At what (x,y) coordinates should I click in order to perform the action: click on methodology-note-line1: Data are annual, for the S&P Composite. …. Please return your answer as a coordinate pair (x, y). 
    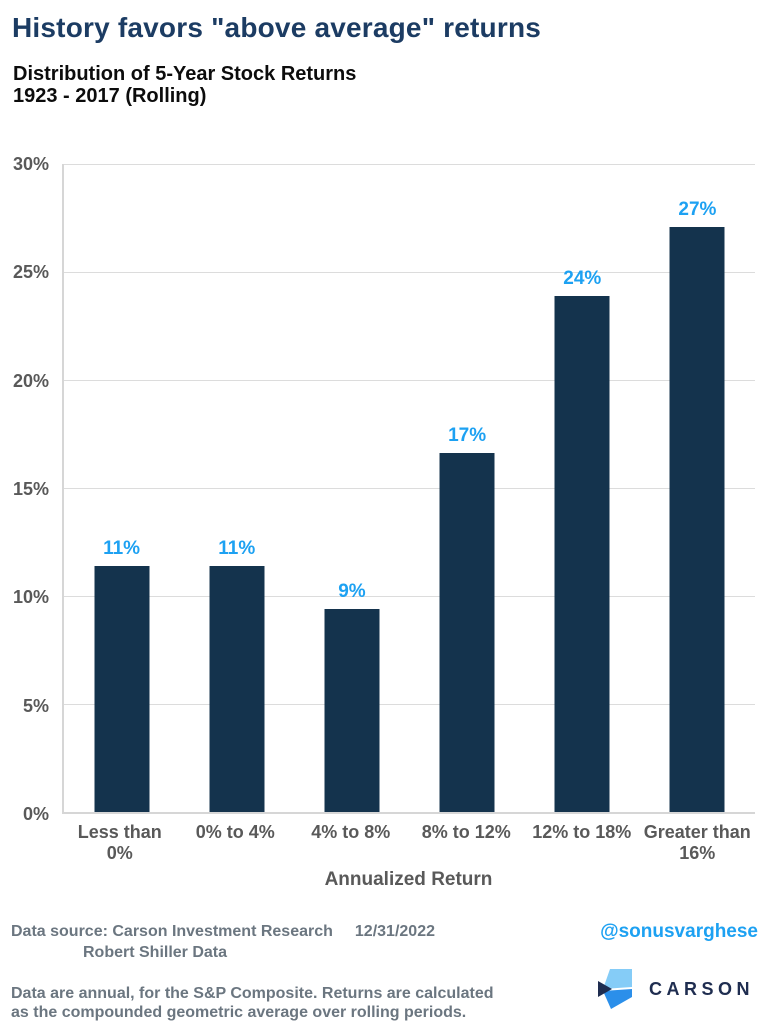
    Looking at the image, I should click on (252, 993).